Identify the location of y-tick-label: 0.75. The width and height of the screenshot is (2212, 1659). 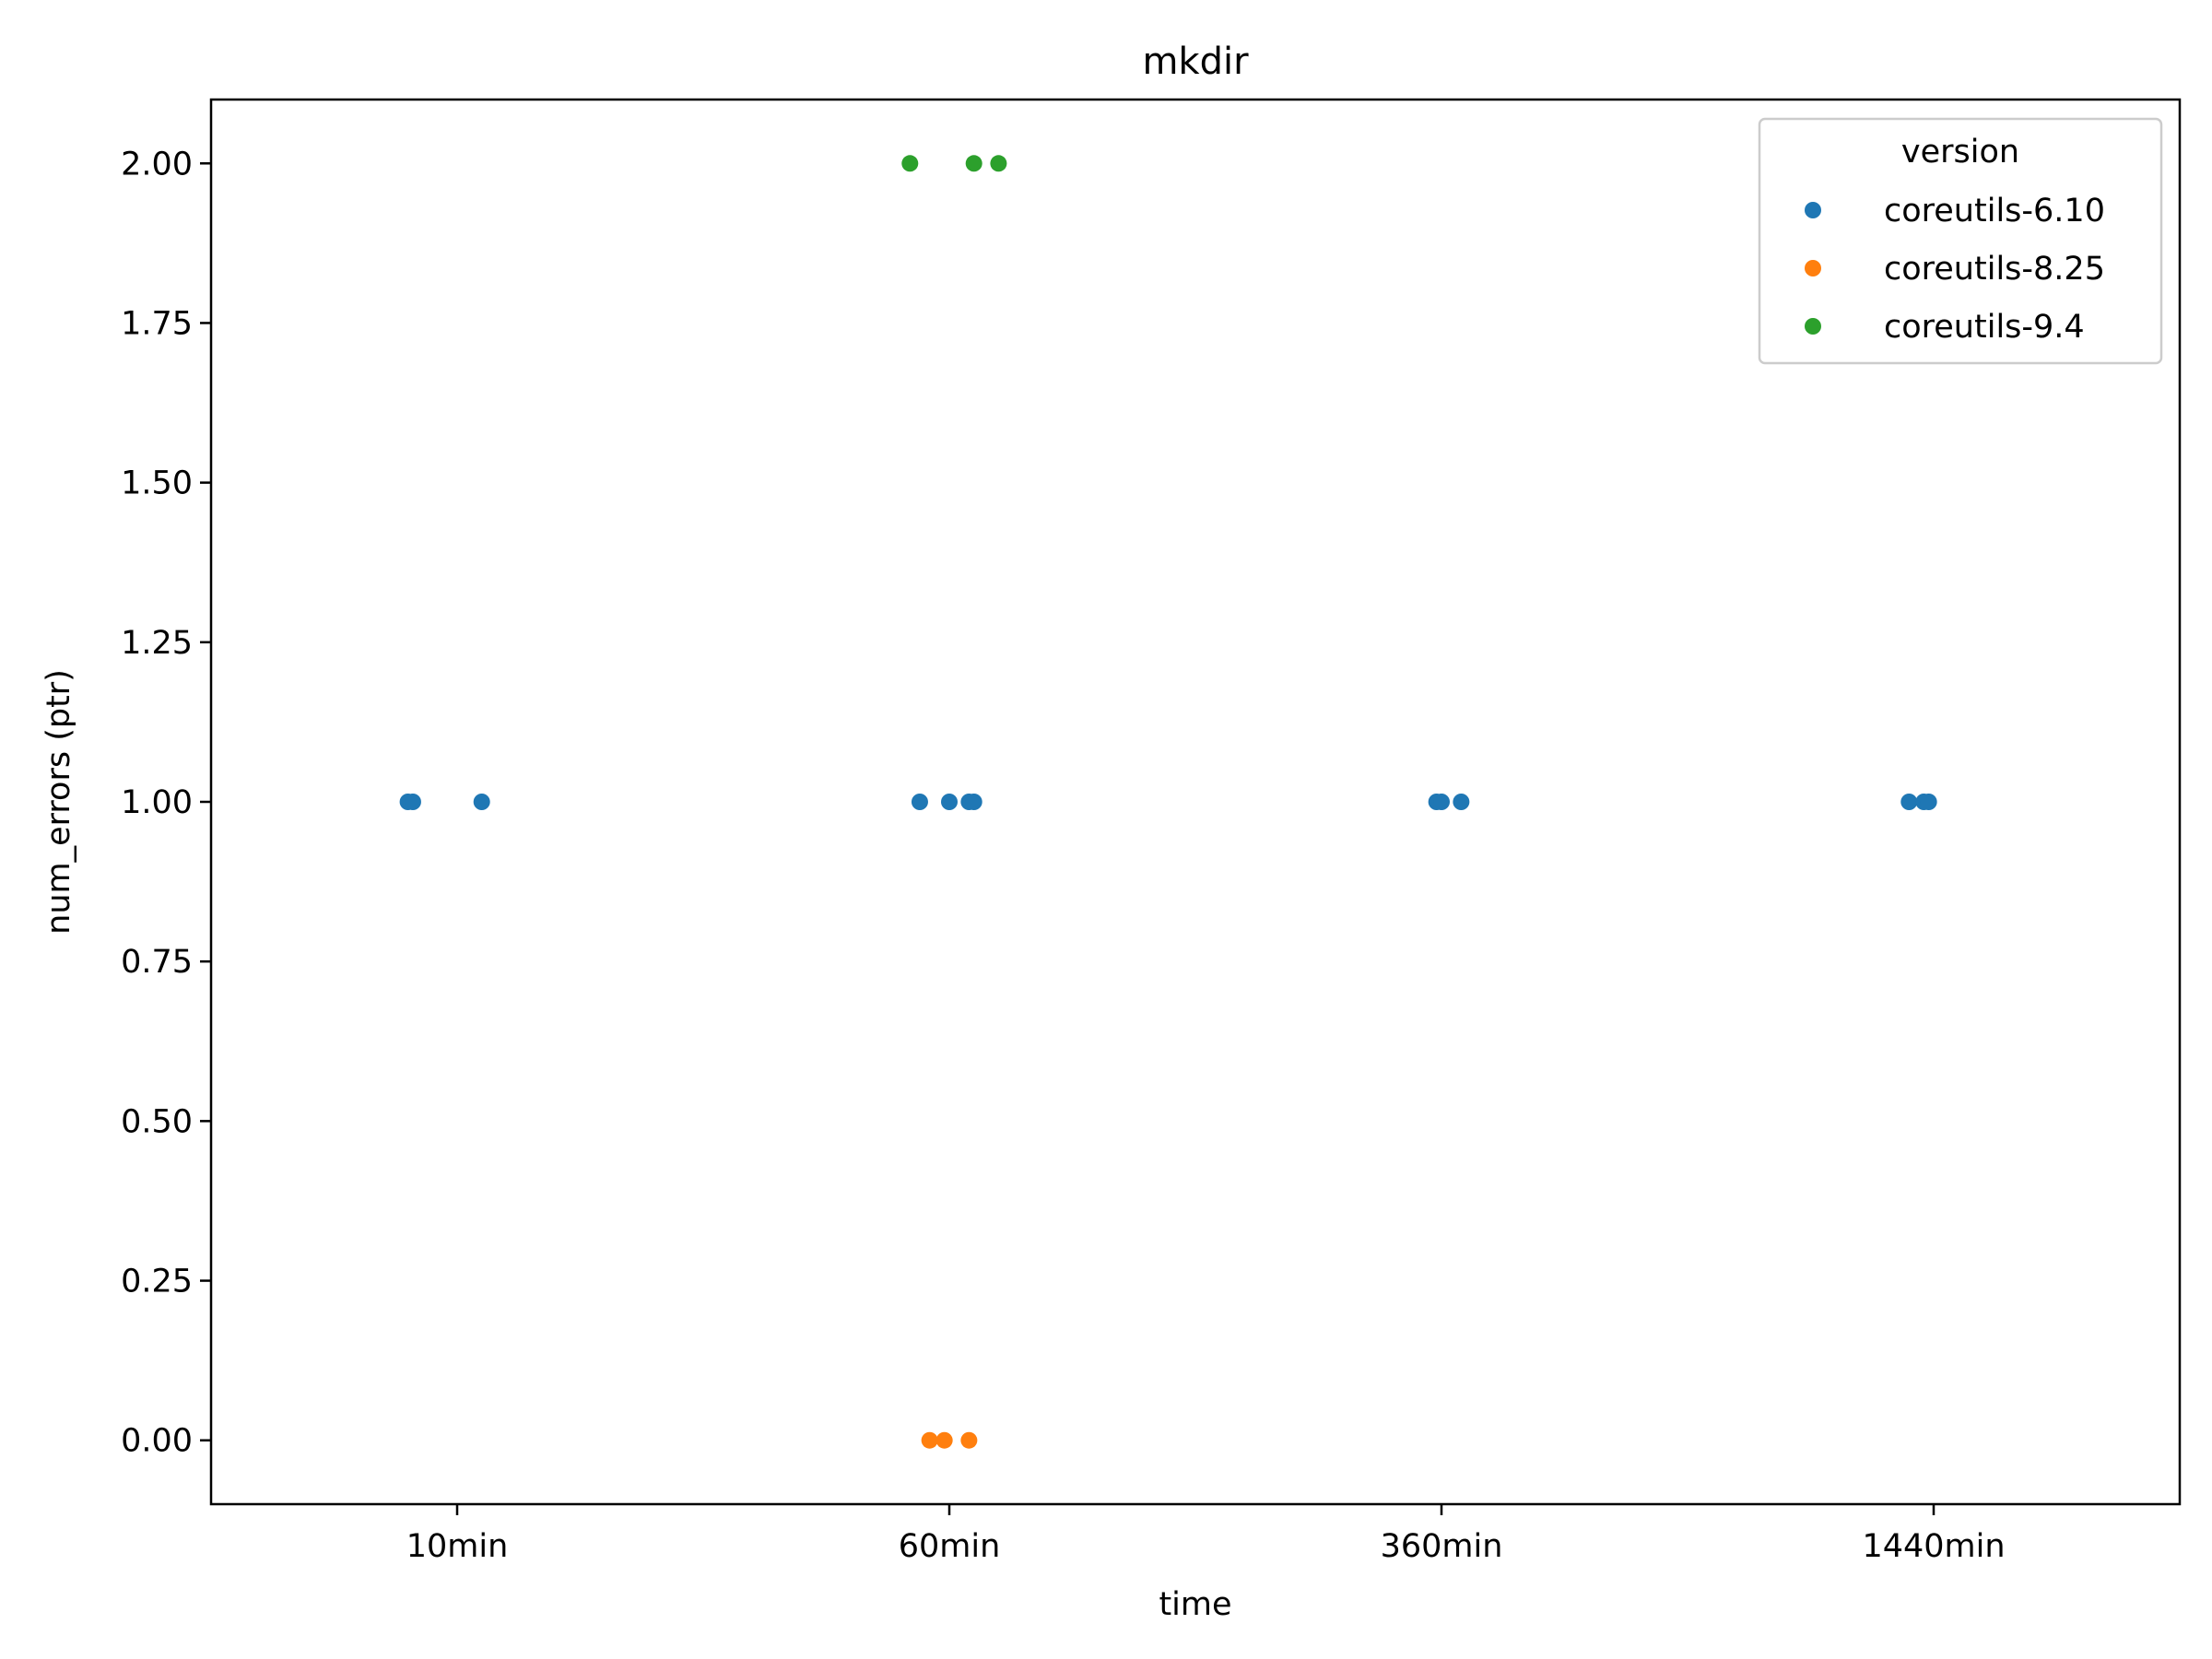
(157, 962).